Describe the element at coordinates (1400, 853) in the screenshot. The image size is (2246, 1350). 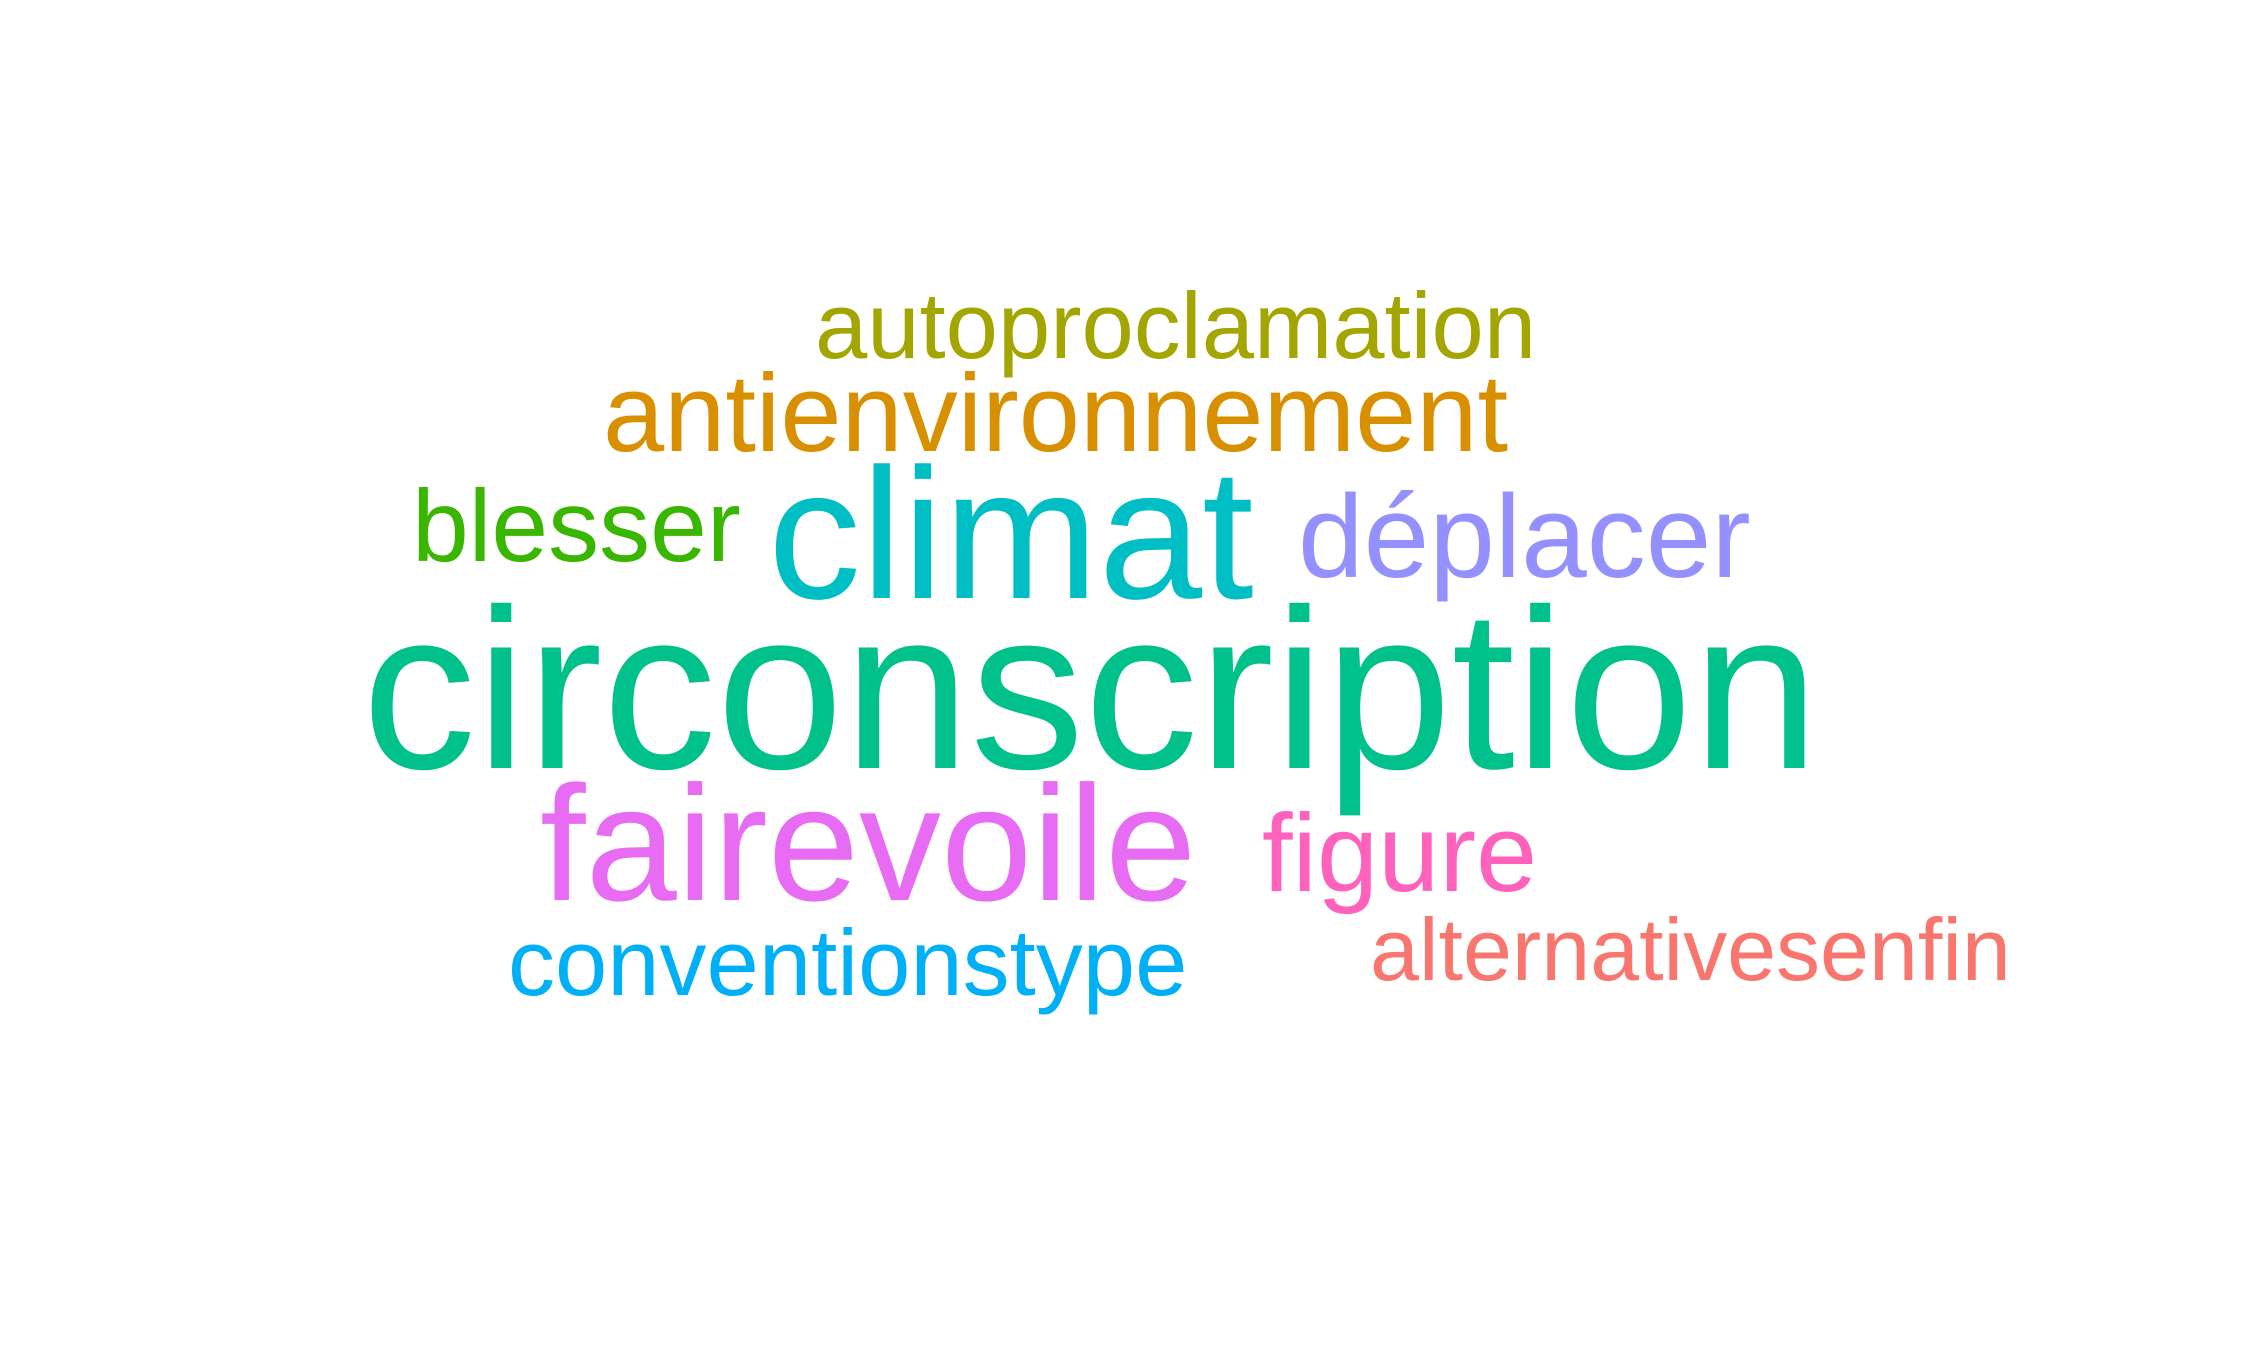
I see `word-figure: figure` at that location.